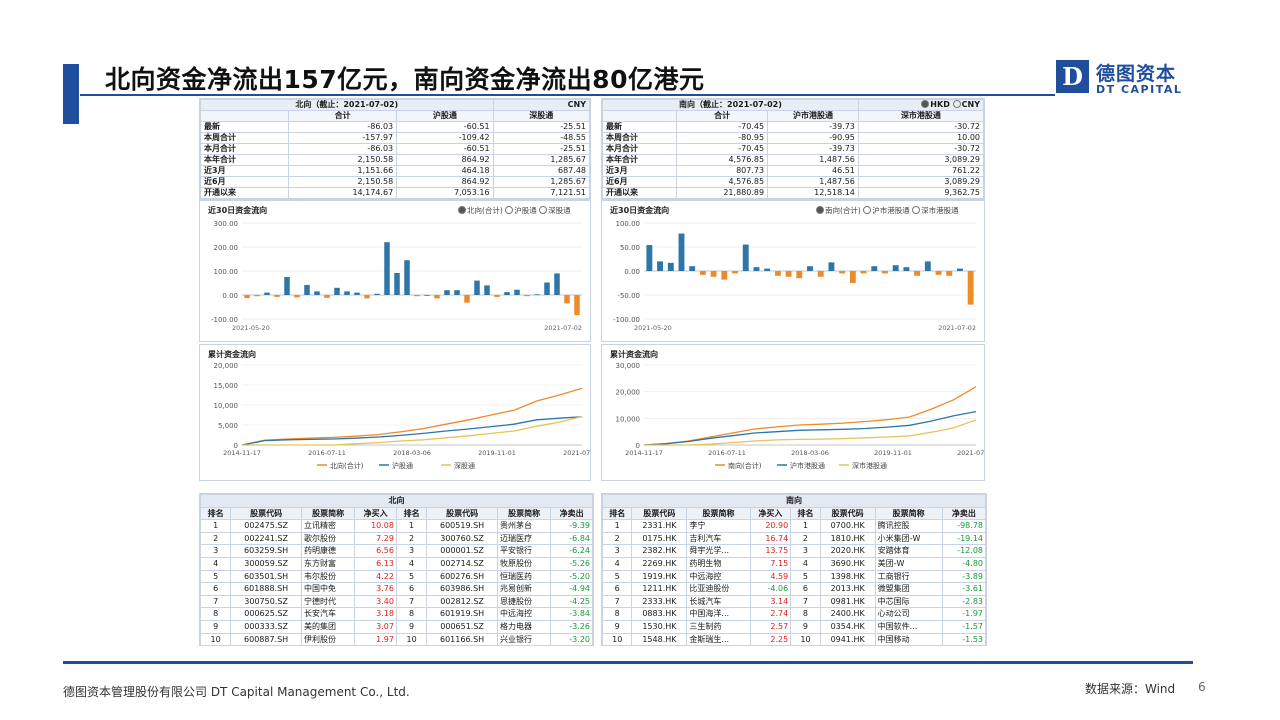 The height and width of the screenshot is (720, 1280). What do you see at coordinates (343, 138) in the screenshot?
I see `north-summary-cell: -157.97` at bounding box center [343, 138].